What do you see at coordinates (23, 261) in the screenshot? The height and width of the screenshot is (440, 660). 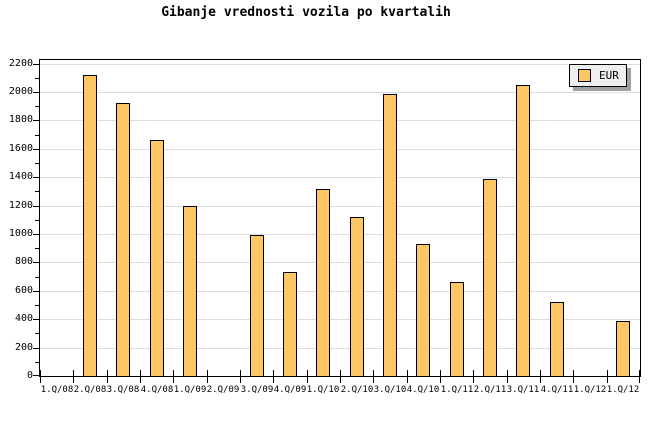 I see `y-axis-tick-label: 800` at bounding box center [23, 261].